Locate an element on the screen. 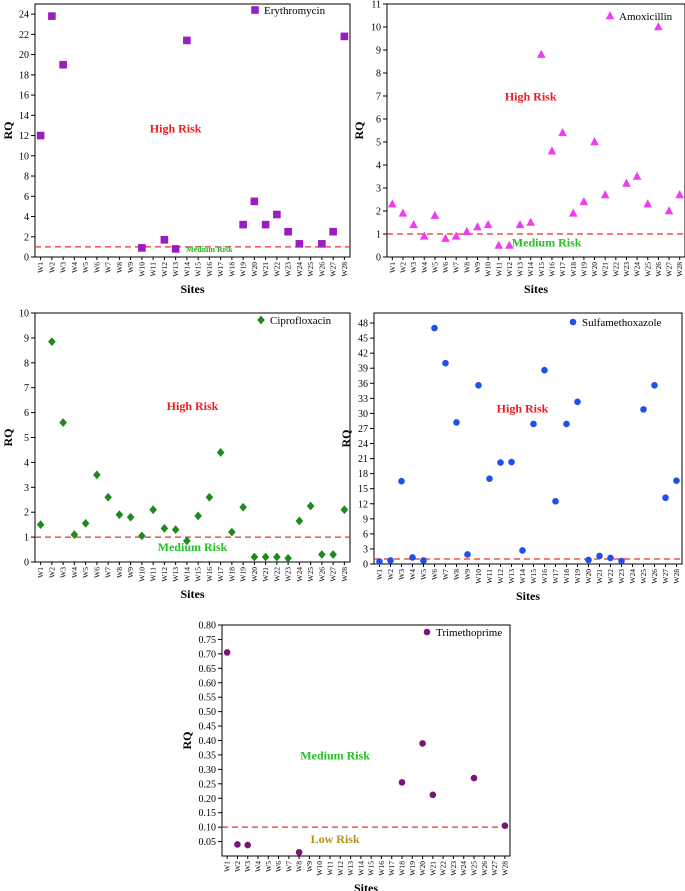  x-tick-label: W5 is located at coordinates (85, 572).